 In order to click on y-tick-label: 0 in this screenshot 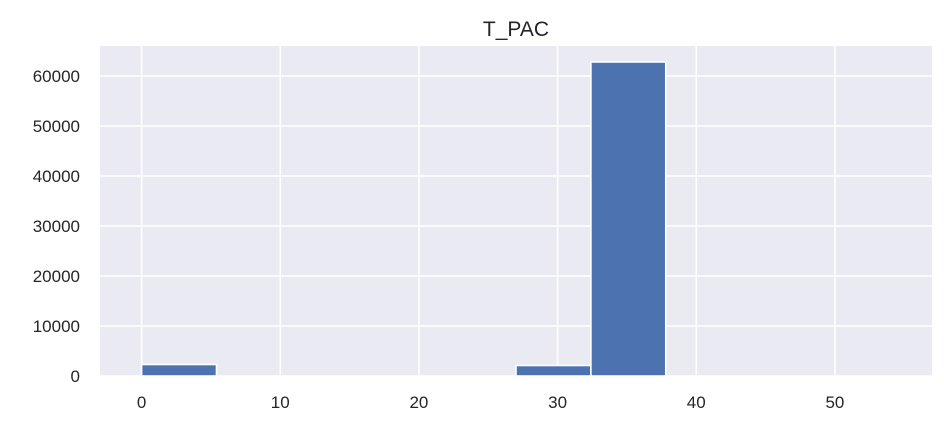, I will do `click(75, 376)`.